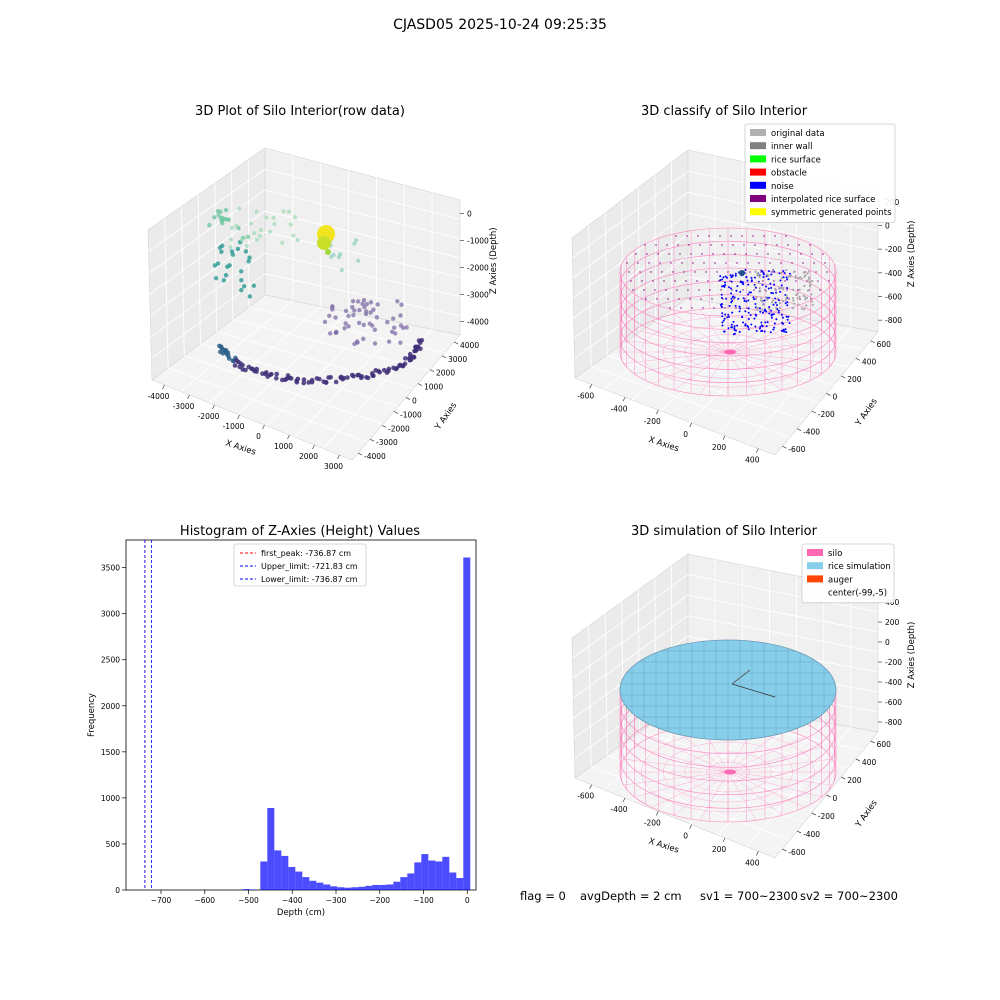 This screenshot has height=1000, width=1000. I want to click on raw-plot-title: 3D Plot of Silo Interior(row data), so click(300, 111).